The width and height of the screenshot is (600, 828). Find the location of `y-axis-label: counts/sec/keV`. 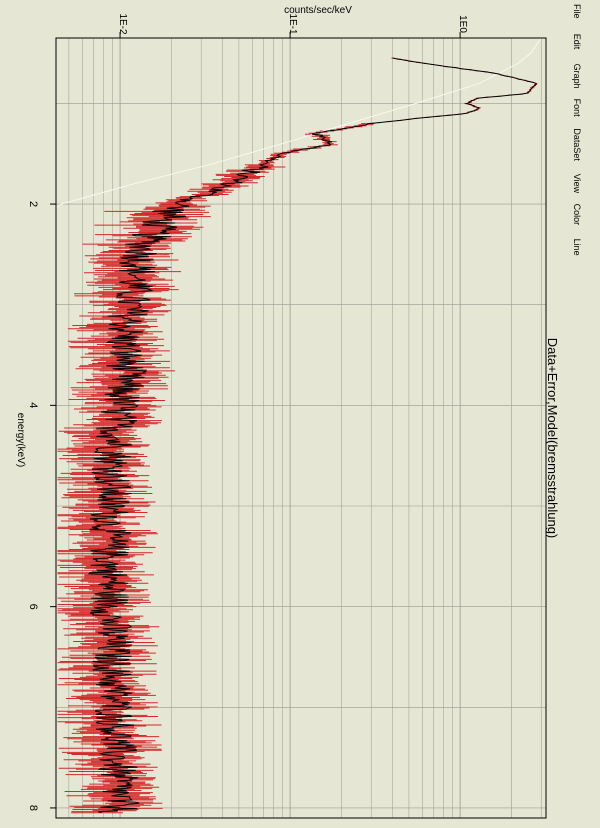

y-axis-label: counts/sec/keV is located at coordinates (318, 10).